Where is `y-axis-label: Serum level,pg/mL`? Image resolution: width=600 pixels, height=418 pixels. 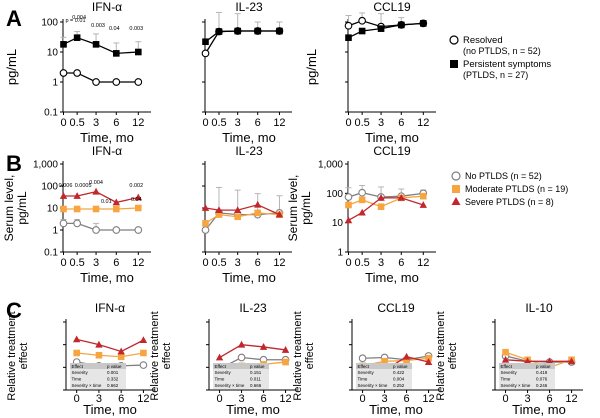
y-axis-label: Serum level,pg/mL is located at coordinates (299, 208).